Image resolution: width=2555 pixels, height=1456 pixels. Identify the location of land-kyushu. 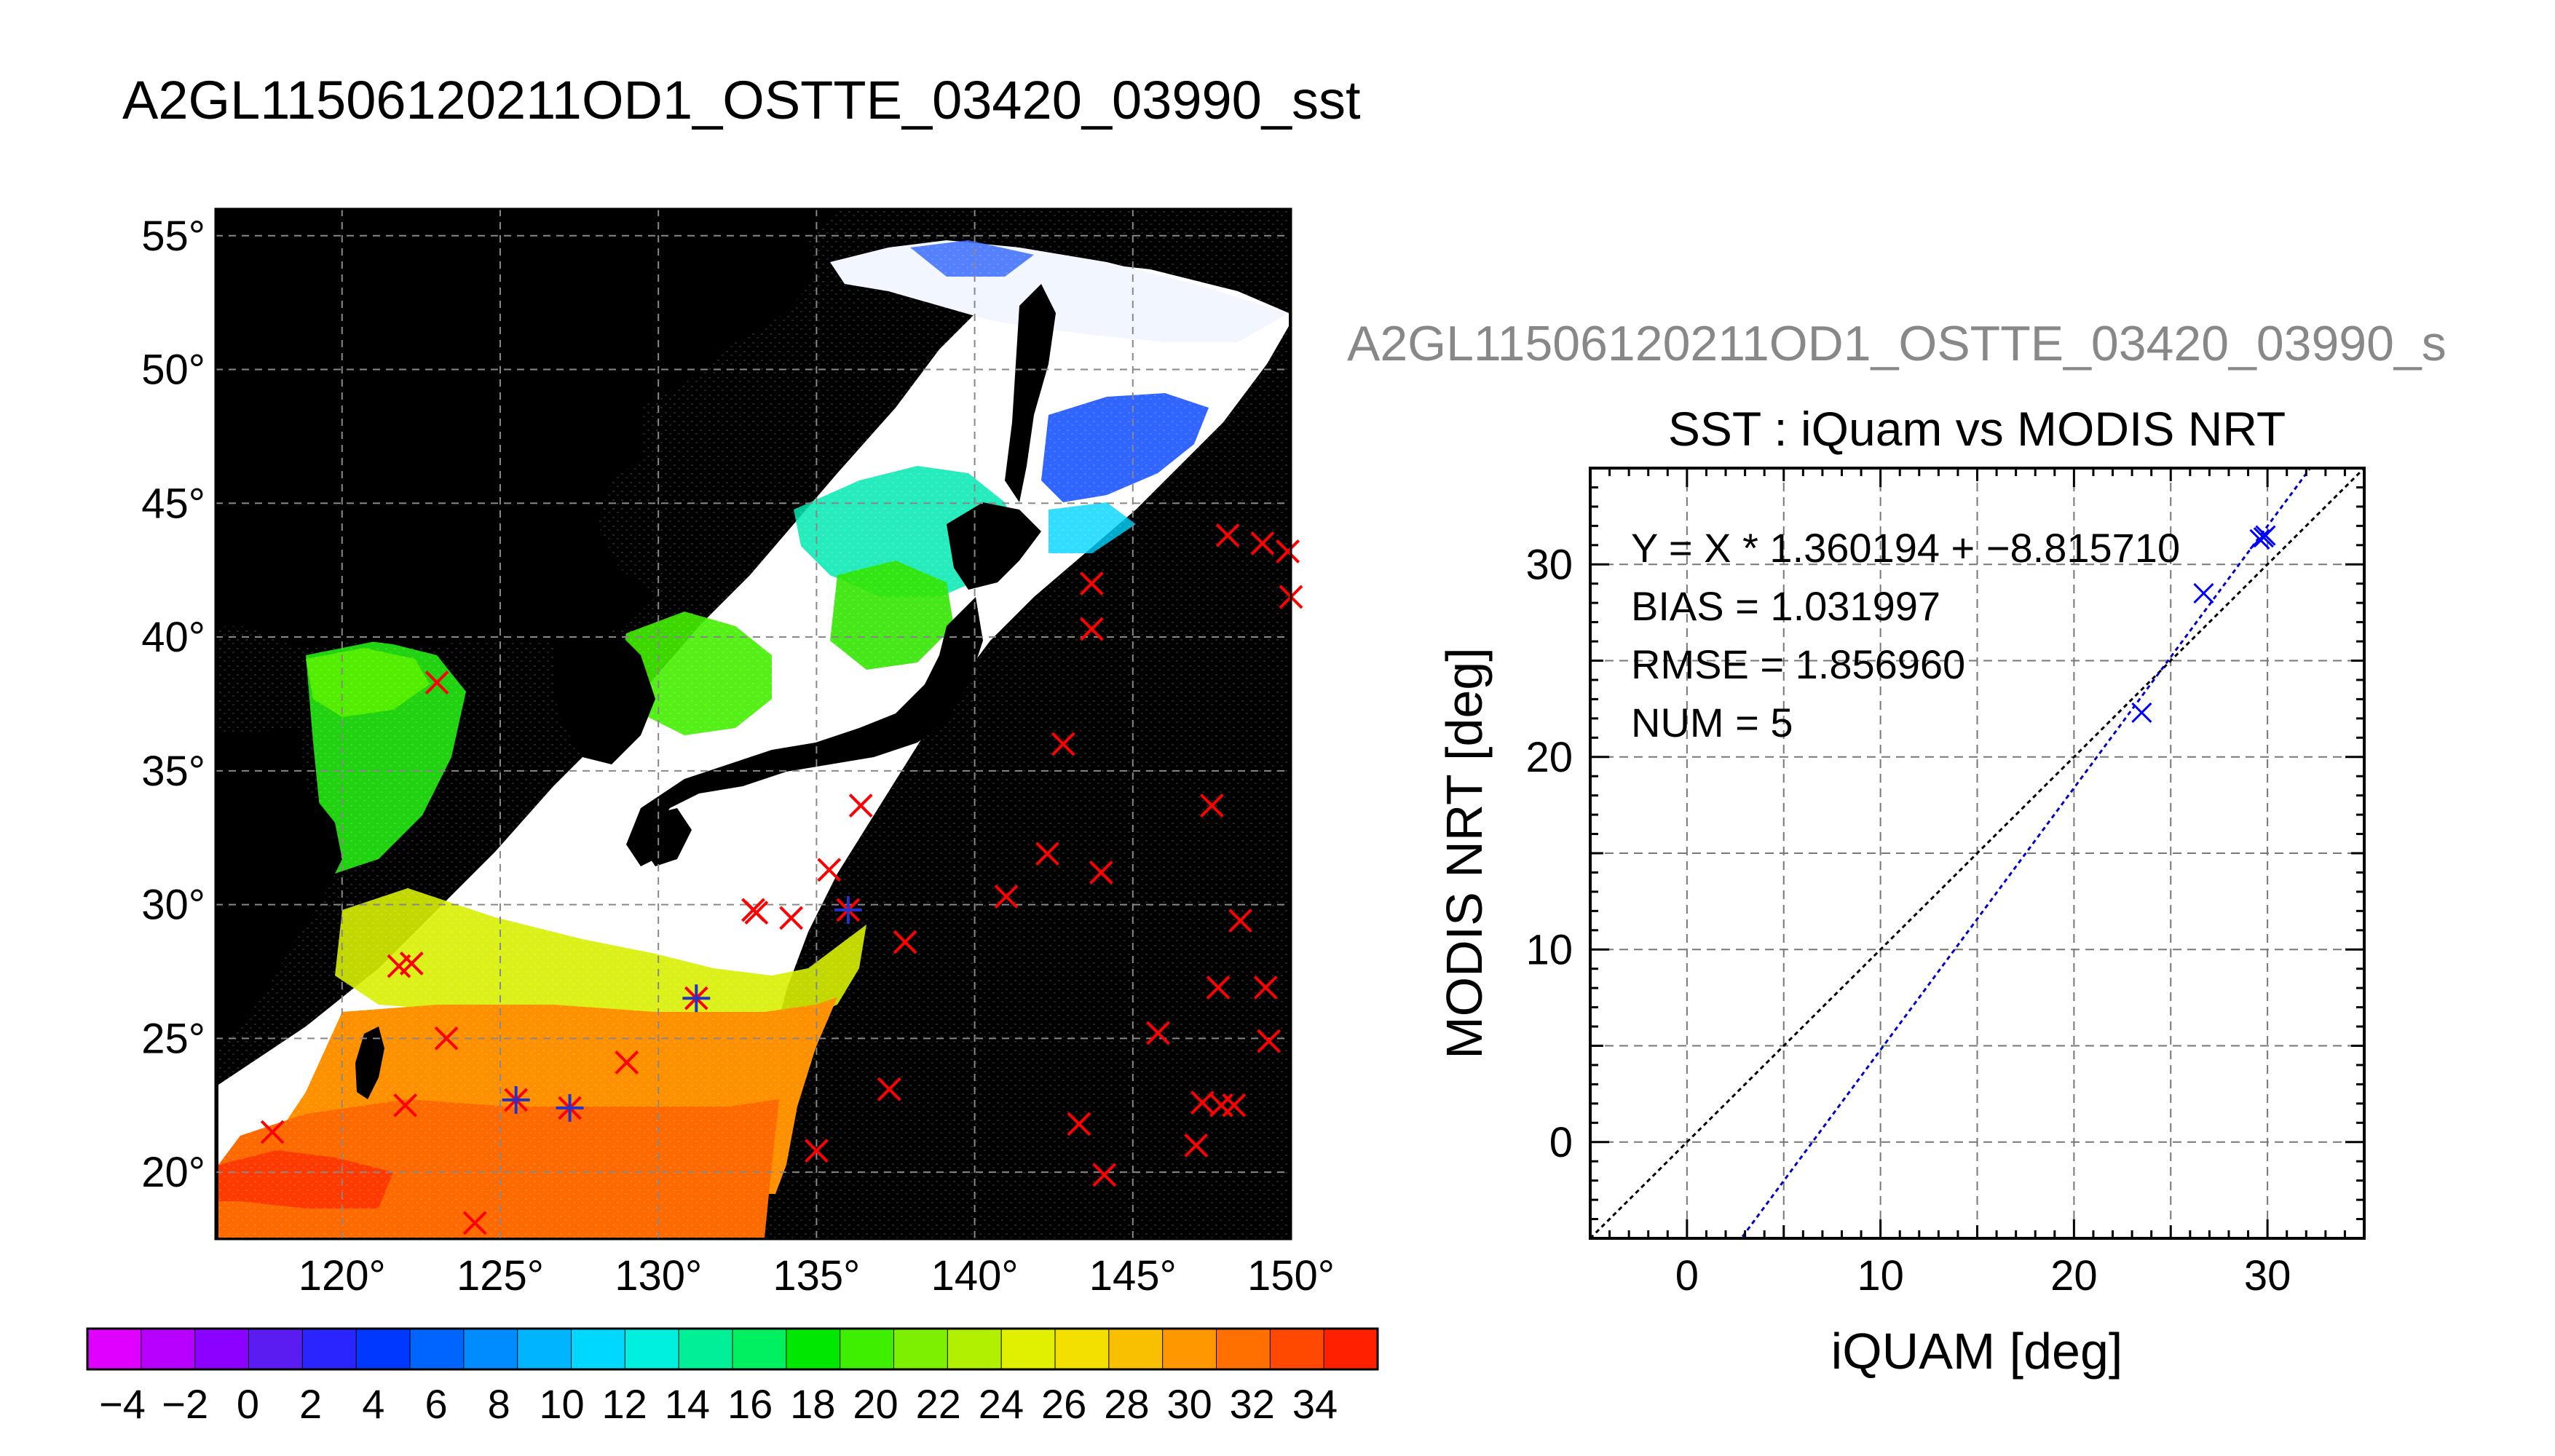
(666, 837).